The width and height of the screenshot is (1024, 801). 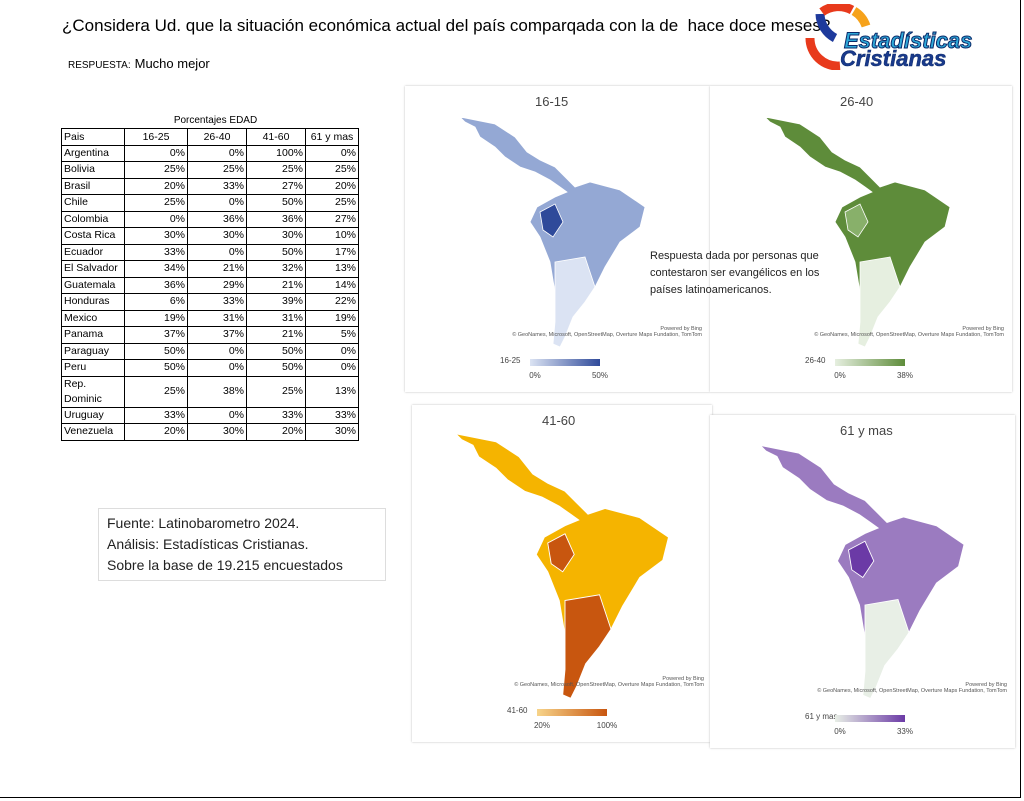 I want to click on source-line: Fuente: Latinobarometro 2024., so click(x=203, y=523).